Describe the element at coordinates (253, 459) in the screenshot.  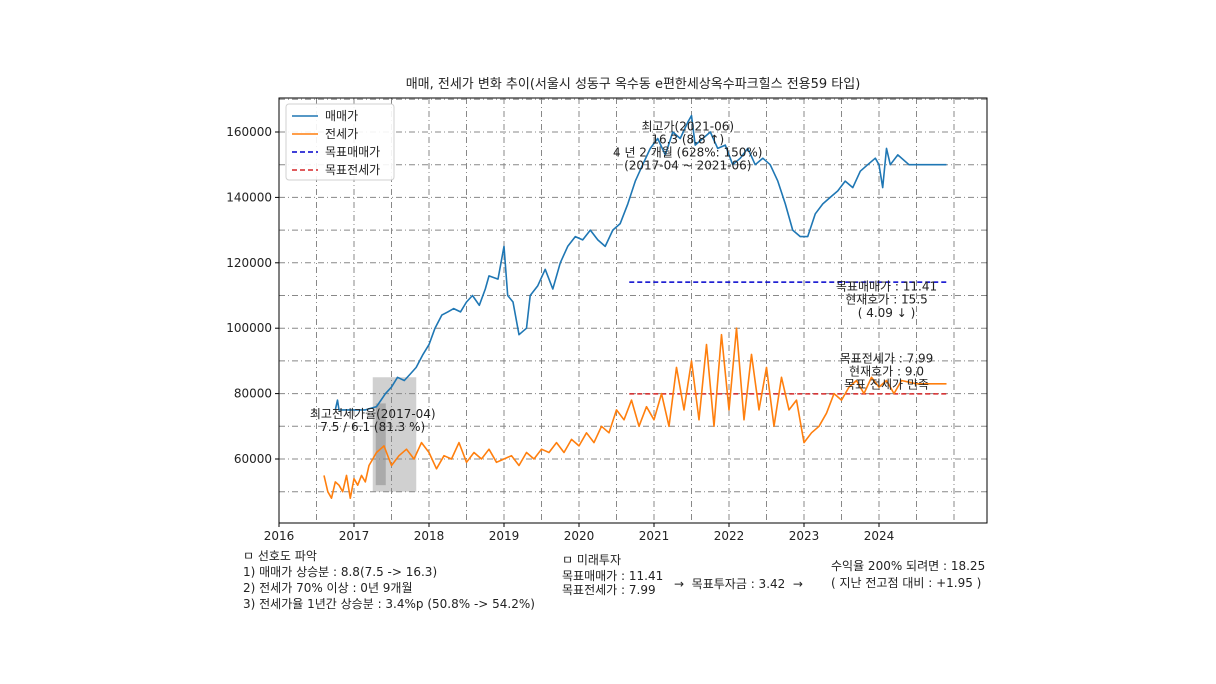
I see `y-tick-label: 60000` at that location.